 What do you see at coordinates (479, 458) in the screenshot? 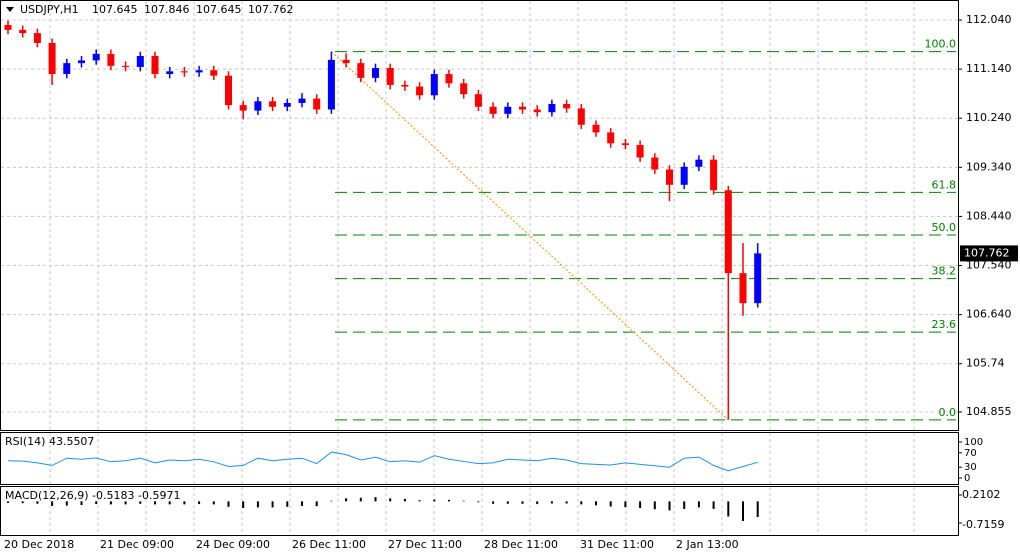
I see `rsi-panel` at bounding box center [479, 458].